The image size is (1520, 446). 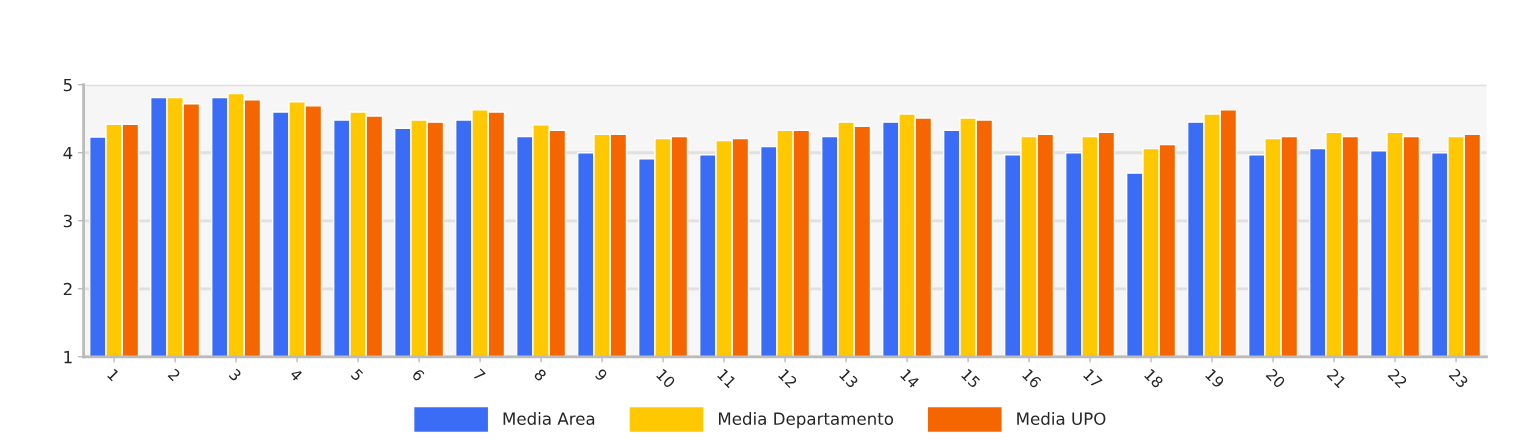 What do you see at coordinates (68, 357) in the screenshot?
I see `y-tick-label: 1` at bounding box center [68, 357].